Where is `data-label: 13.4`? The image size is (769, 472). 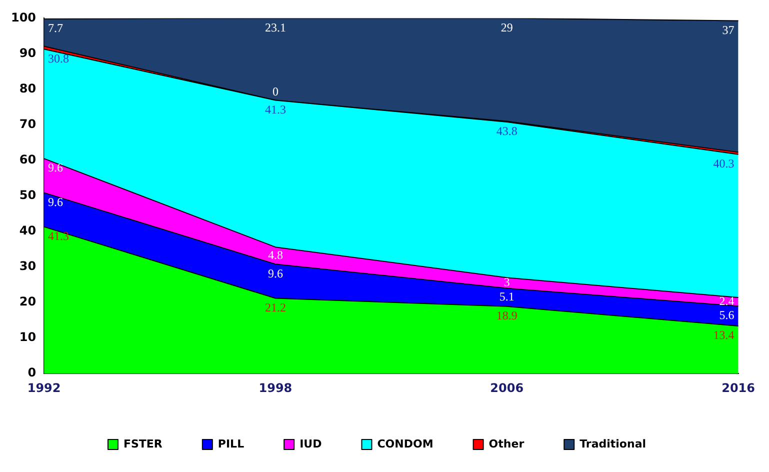
data-label: 13.4 is located at coordinates (723, 335).